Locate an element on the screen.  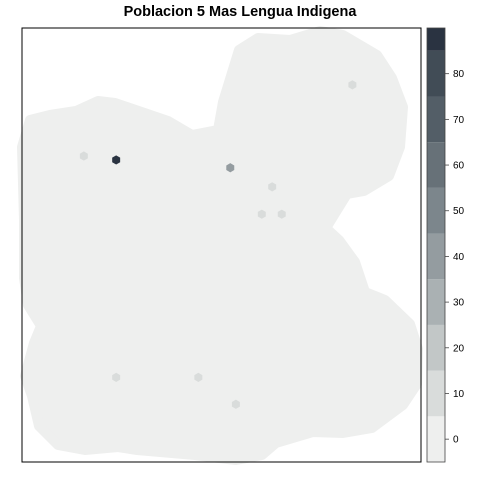
colorbar-tick-label: 0 is located at coordinates (456, 440).